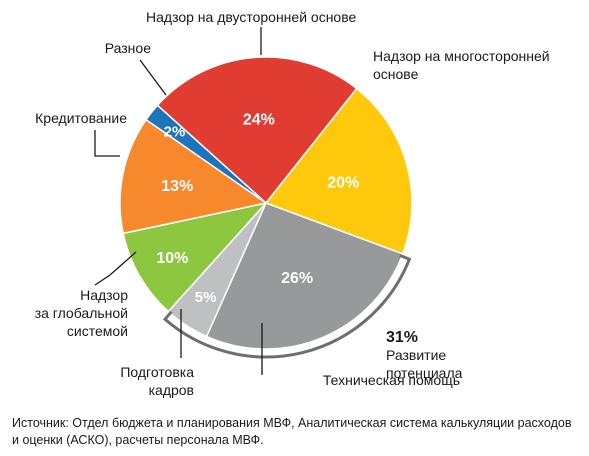 The image size is (589, 456). What do you see at coordinates (461, 65) in the screenshot?
I see `category-label-1: Надзор на многосторонней основе` at bounding box center [461, 65].